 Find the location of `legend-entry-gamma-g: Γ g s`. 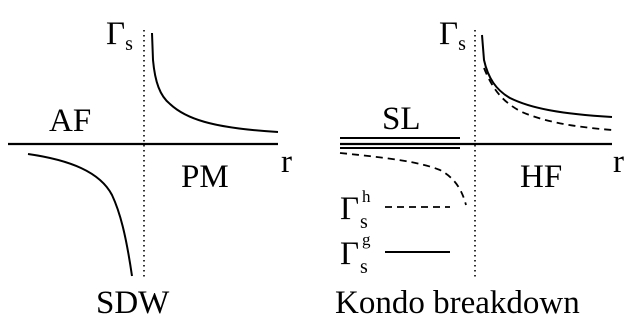

legend-entry-gamma-g: Γ g s is located at coordinates (395, 254).